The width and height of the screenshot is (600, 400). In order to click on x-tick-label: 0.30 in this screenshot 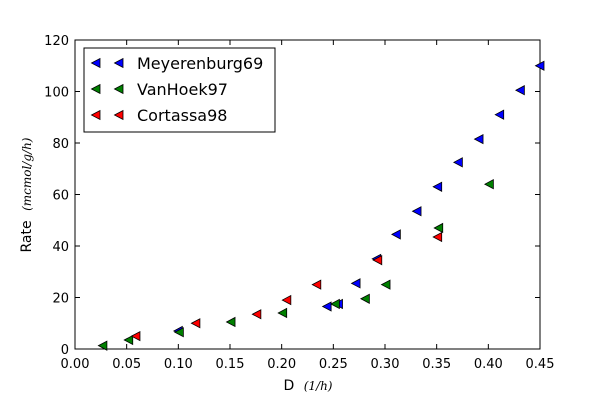, I will do `click(385, 364)`.